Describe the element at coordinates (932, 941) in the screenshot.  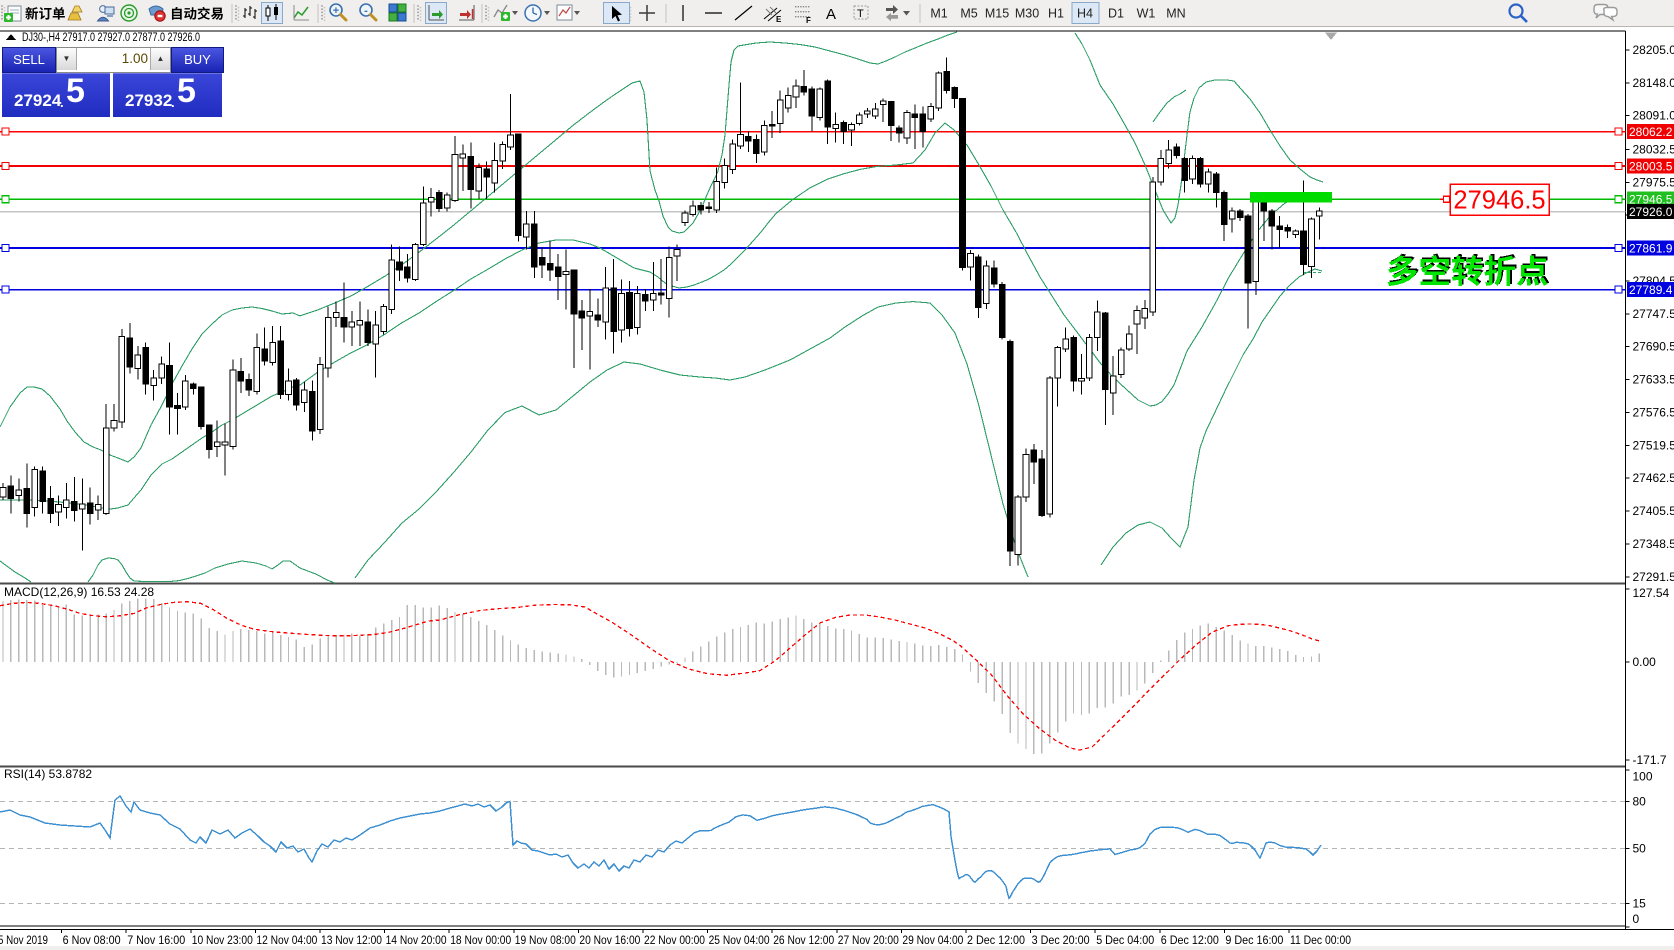
I see `svg-text: 29 Nov 04:00` at that location.